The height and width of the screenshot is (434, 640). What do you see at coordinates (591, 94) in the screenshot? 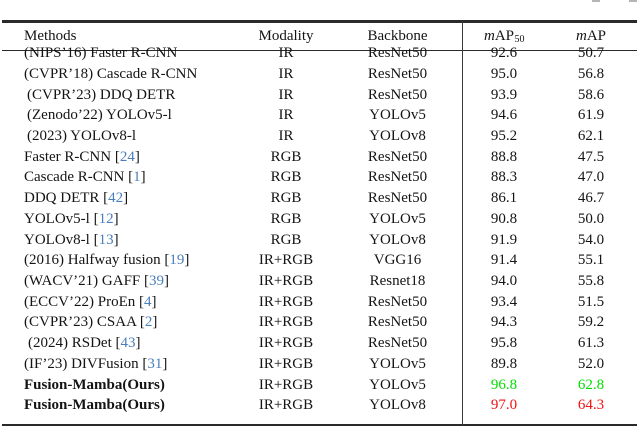
I see `map-cell: 58.6` at bounding box center [591, 94].